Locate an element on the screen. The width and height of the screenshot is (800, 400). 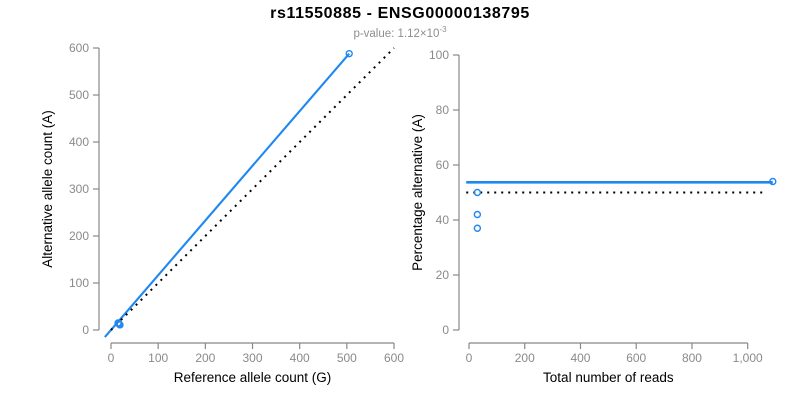
subtitle-exponent: -3 is located at coordinates (443, 29).